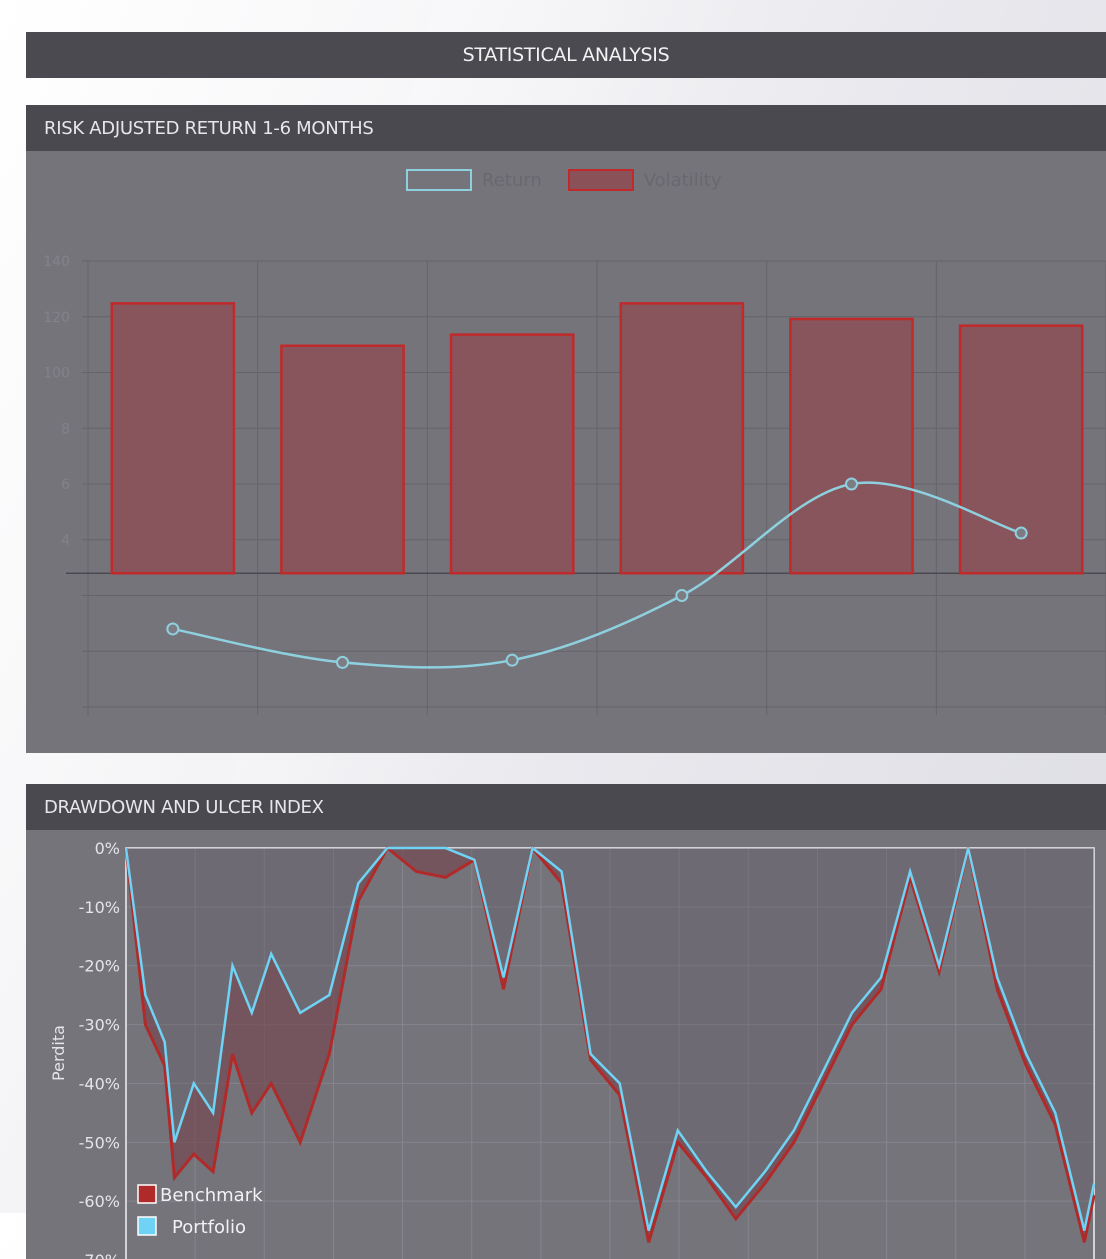  What do you see at coordinates (200, 1211) in the screenshot?
I see `drawdown-legend: Benchmark Portfolio` at bounding box center [200, 1211].